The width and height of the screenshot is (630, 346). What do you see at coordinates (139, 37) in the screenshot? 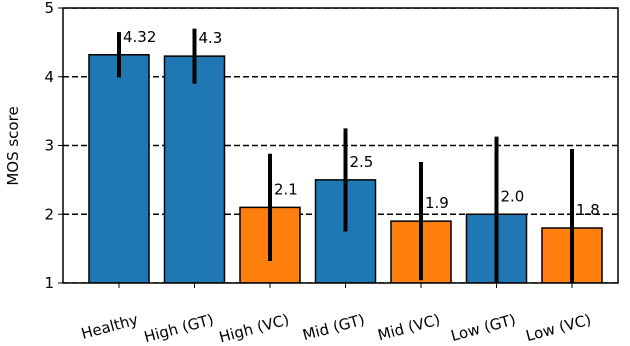
I see `value-label: 4.32` at bounding box center [139, 37].